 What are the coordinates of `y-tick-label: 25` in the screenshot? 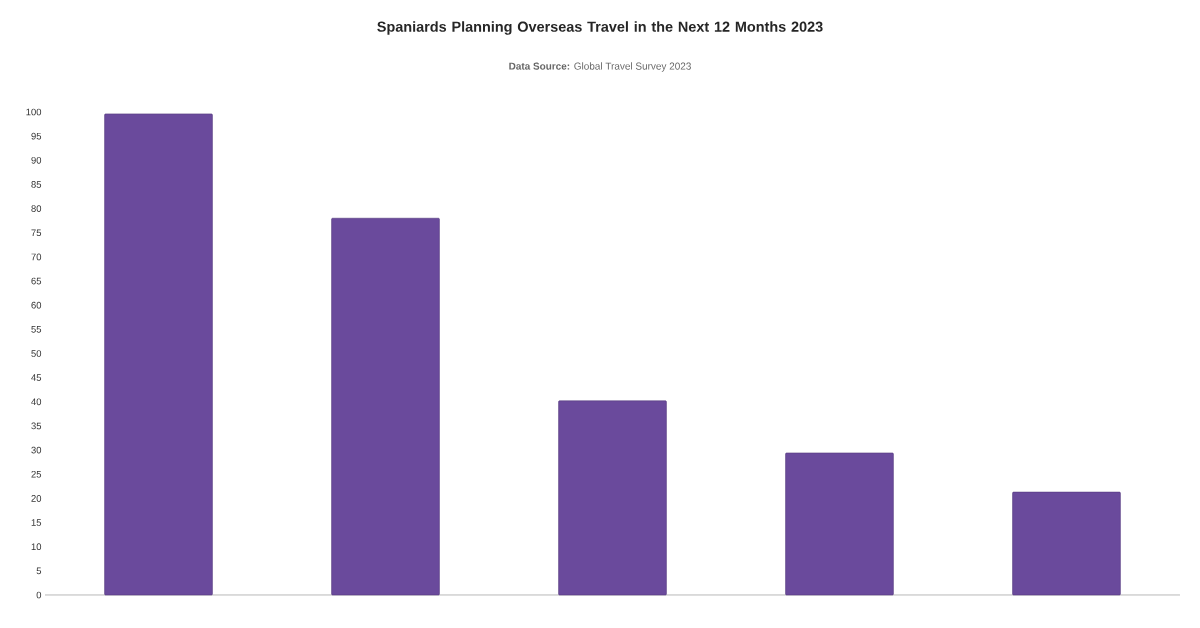 It's located at (36, 474).